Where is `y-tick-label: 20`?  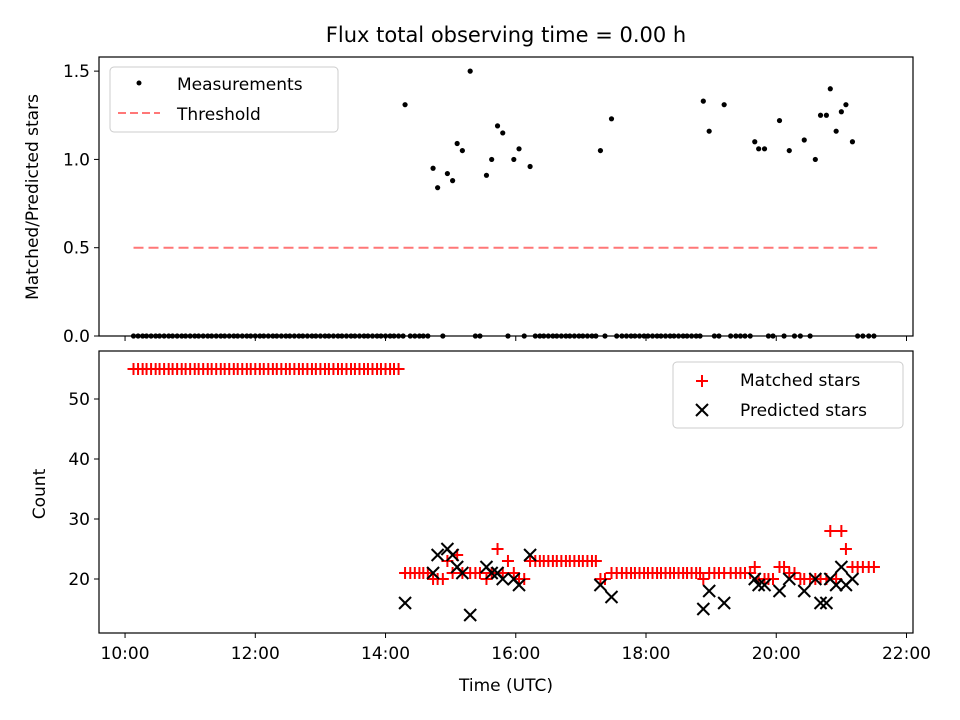
y-tick-label: 20 is located at coordinates (79, 580).